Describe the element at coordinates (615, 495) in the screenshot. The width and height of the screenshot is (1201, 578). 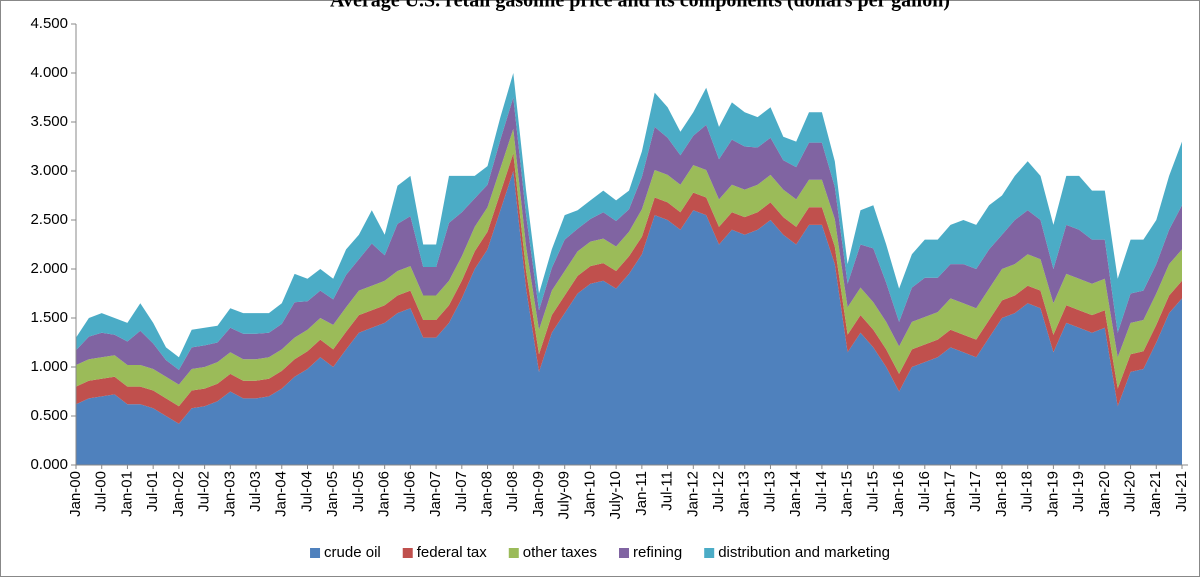
I see `x-tick-label: July-10` at that location.